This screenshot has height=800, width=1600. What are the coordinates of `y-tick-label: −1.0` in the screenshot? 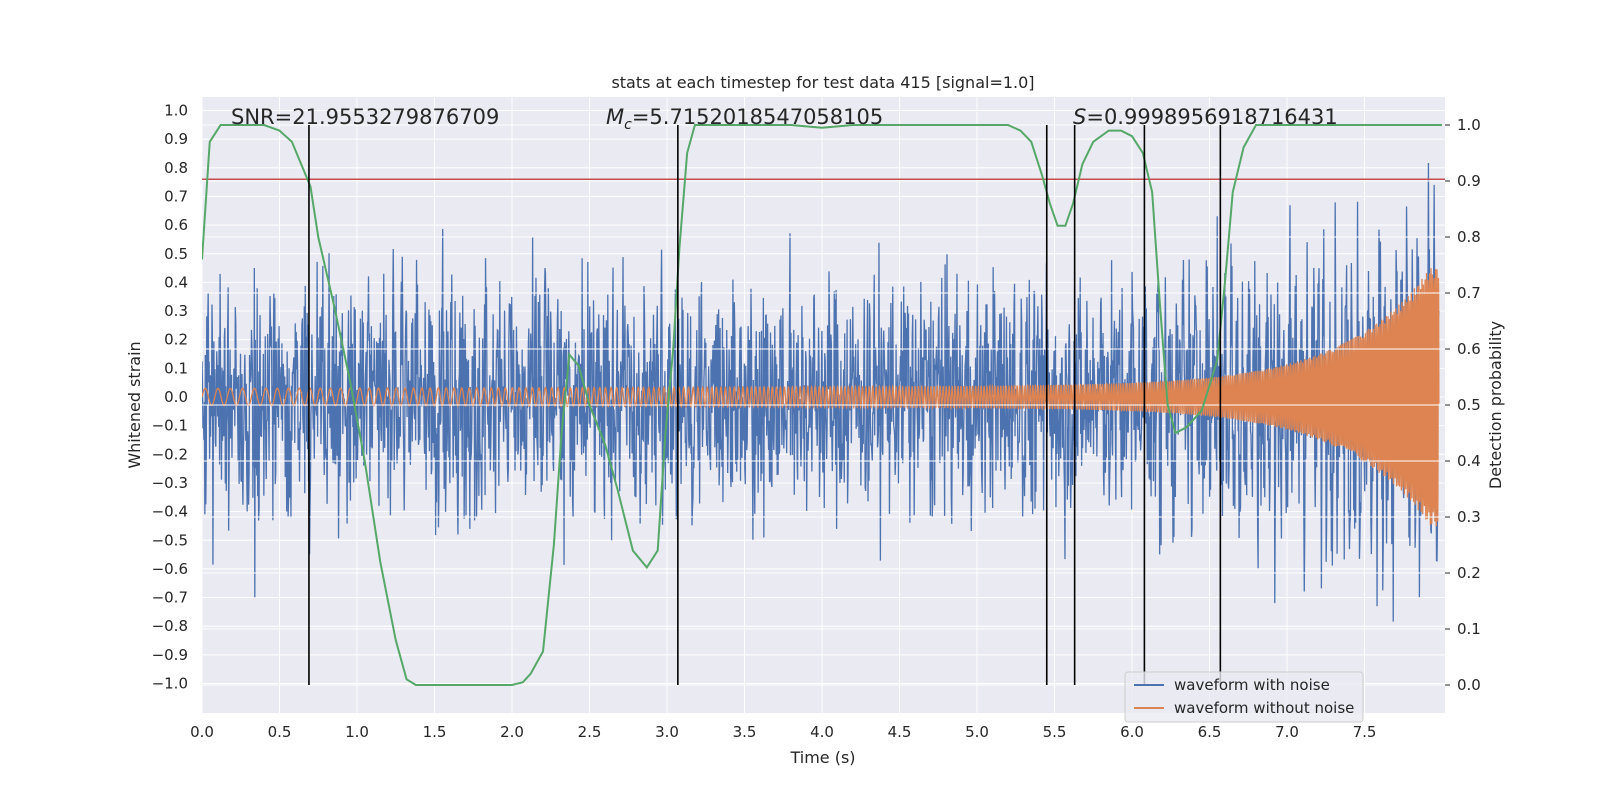 It's located at (170, 684).